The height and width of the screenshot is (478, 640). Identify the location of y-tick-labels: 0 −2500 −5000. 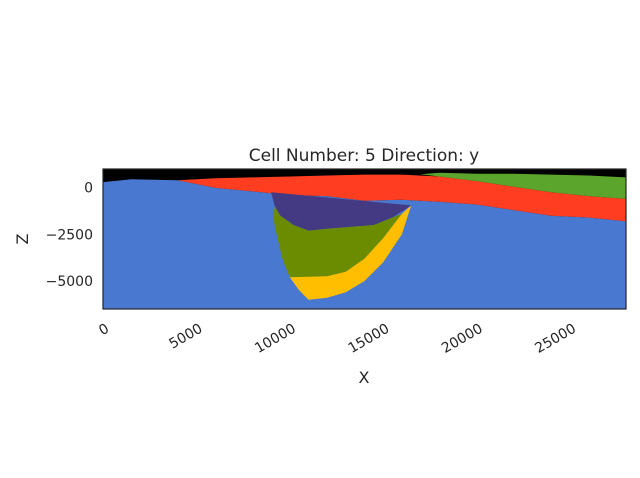
(69, 235).